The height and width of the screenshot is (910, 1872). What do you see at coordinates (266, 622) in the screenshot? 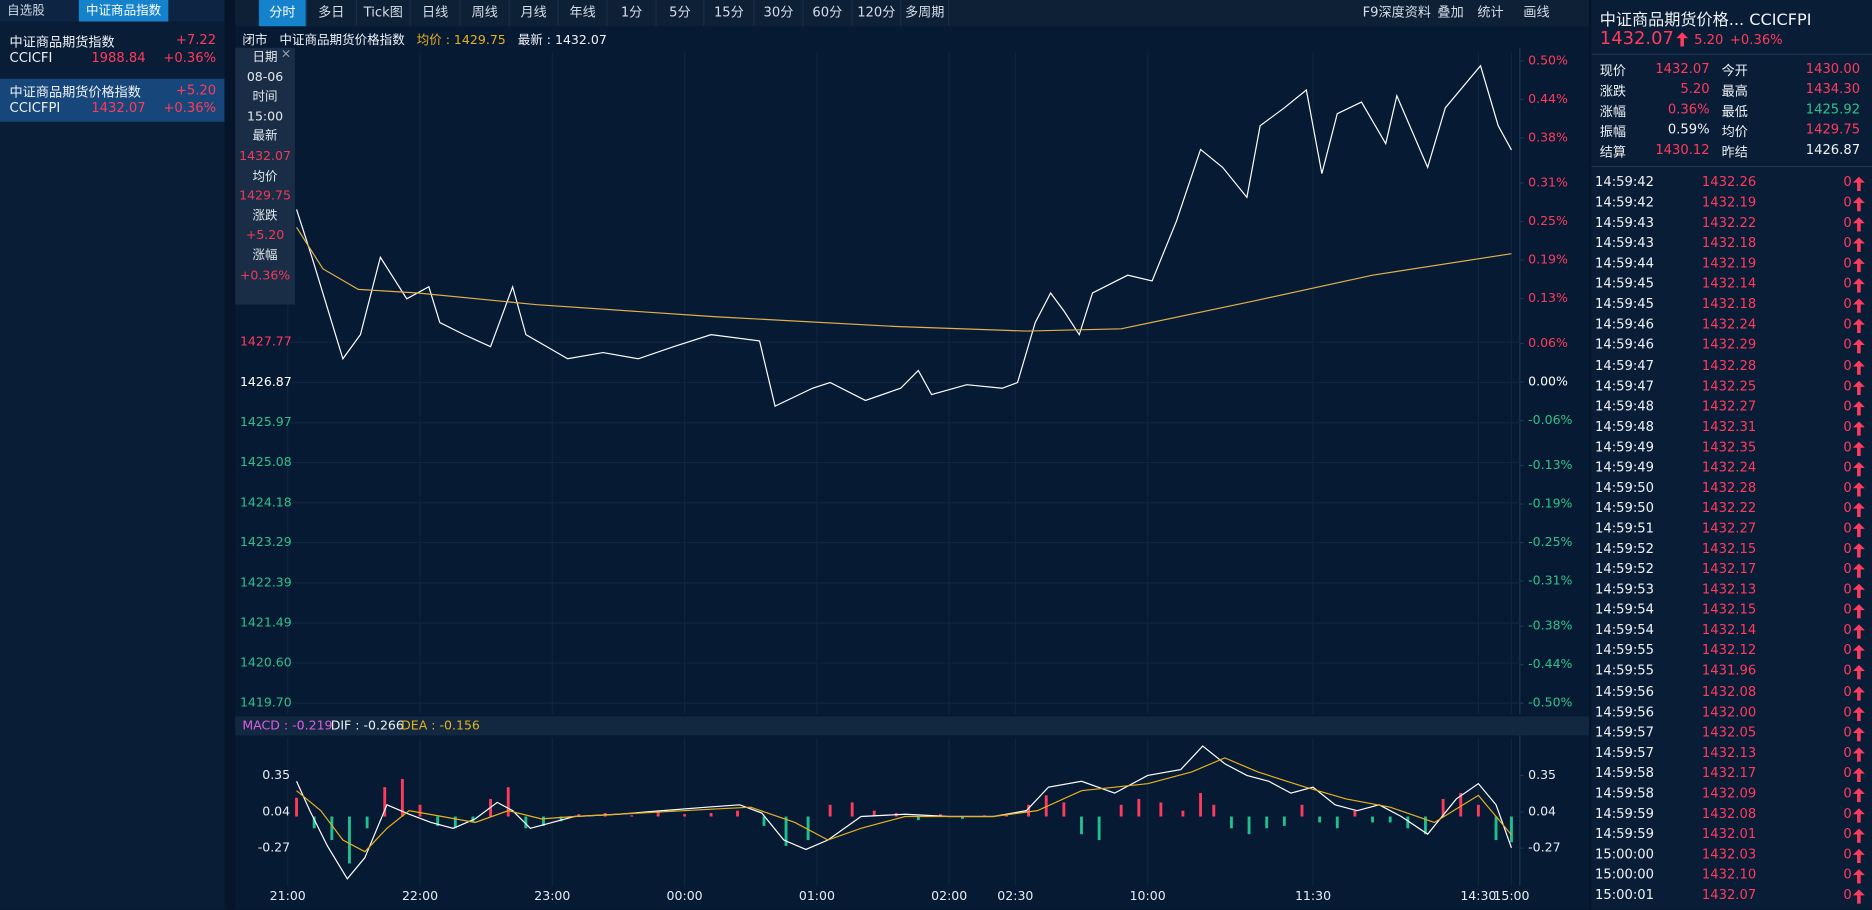
I see `y-tick-label: 1421.49` at bounding box center [266, 622].